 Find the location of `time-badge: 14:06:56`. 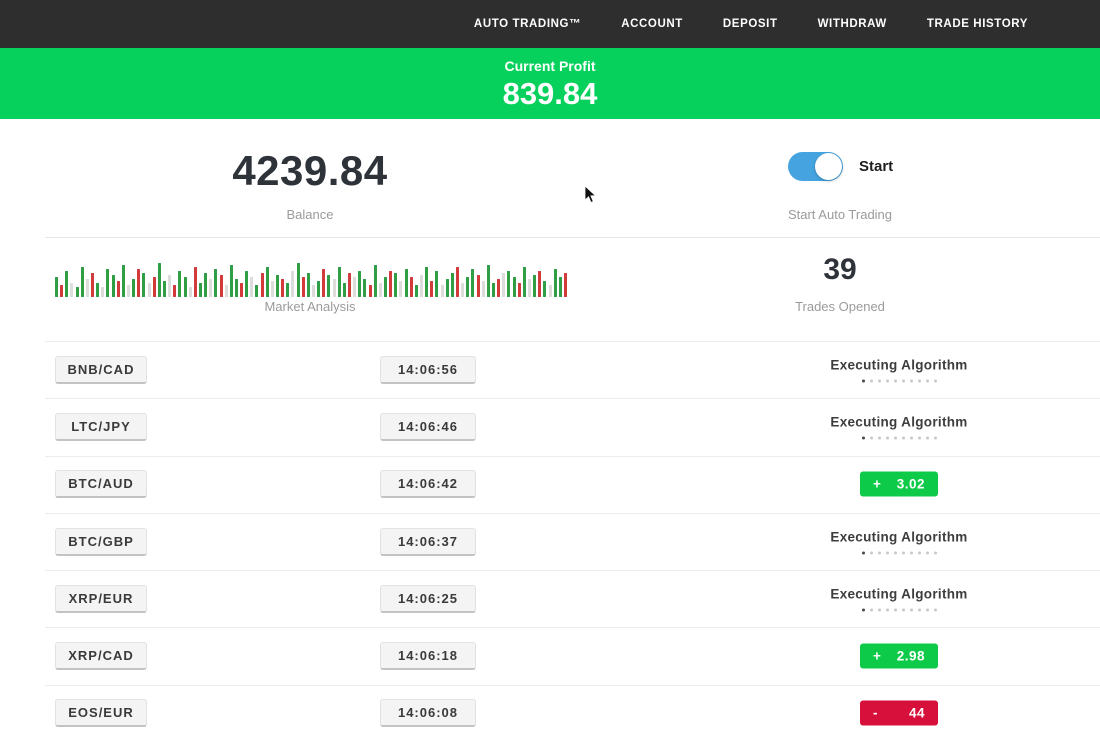

time-badge: 14:06:56 is located at coordinates (428, 369).